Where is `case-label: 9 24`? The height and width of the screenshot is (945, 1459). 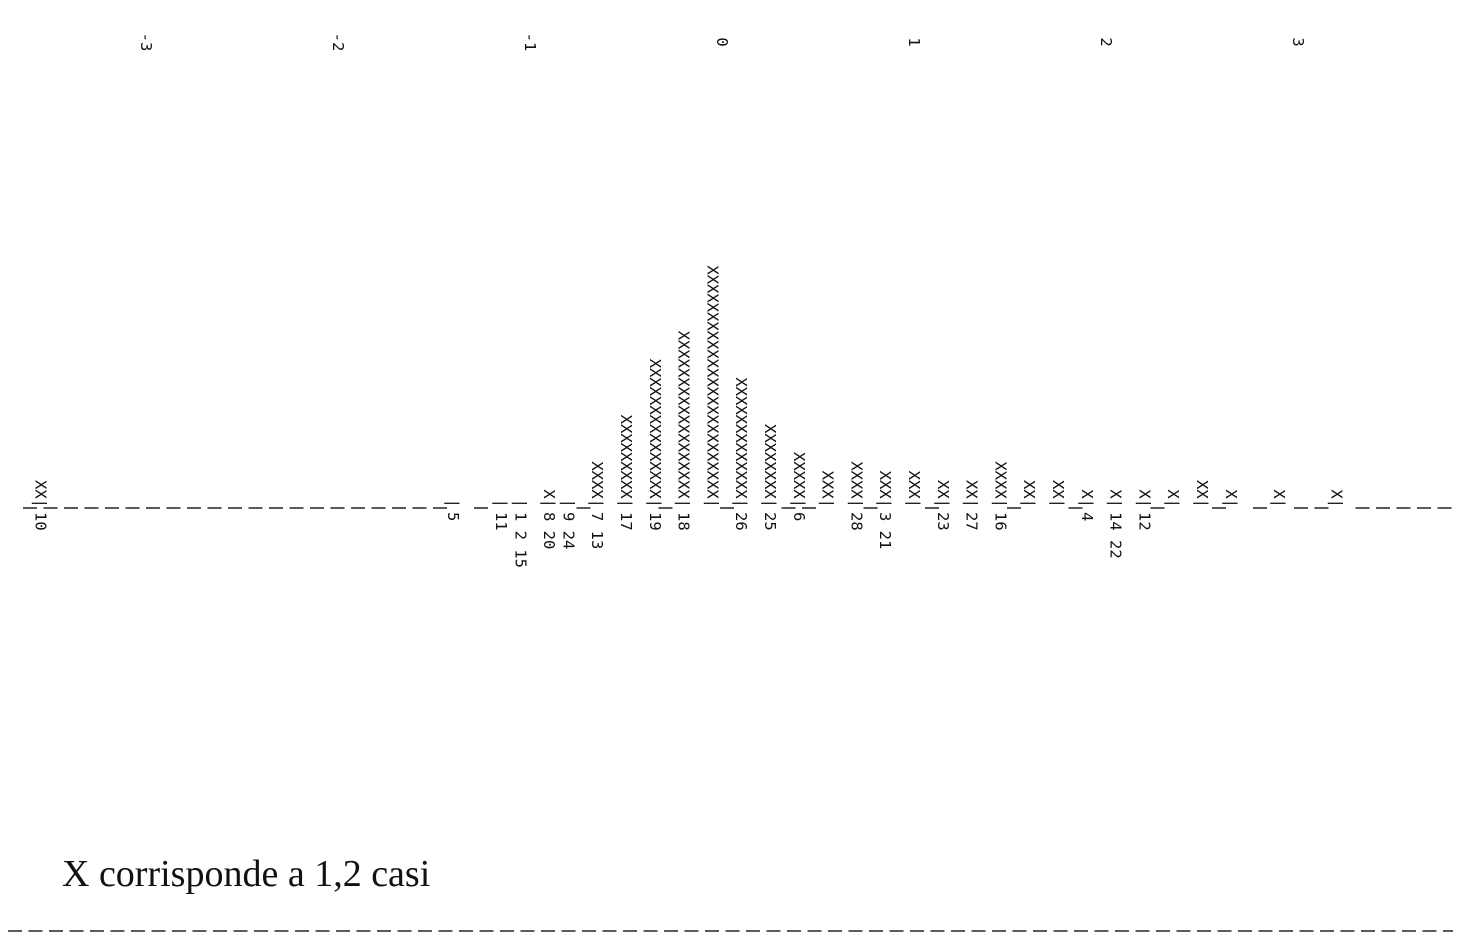 case-label: 9 24 is located at coordinates (568, 530).